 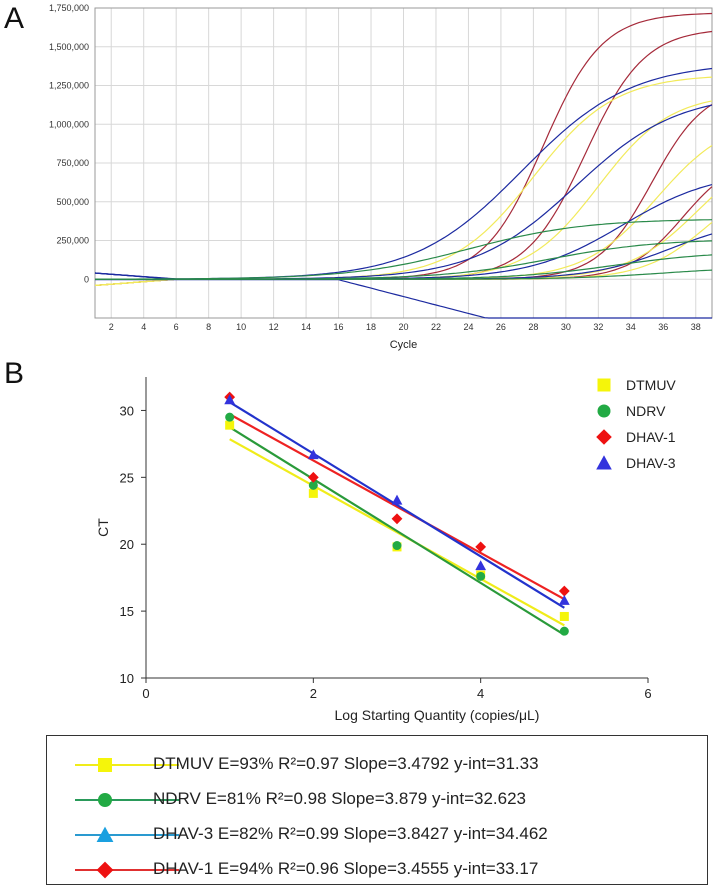 I want to click on x-tick-label: 14, so click(x=306, y=327).